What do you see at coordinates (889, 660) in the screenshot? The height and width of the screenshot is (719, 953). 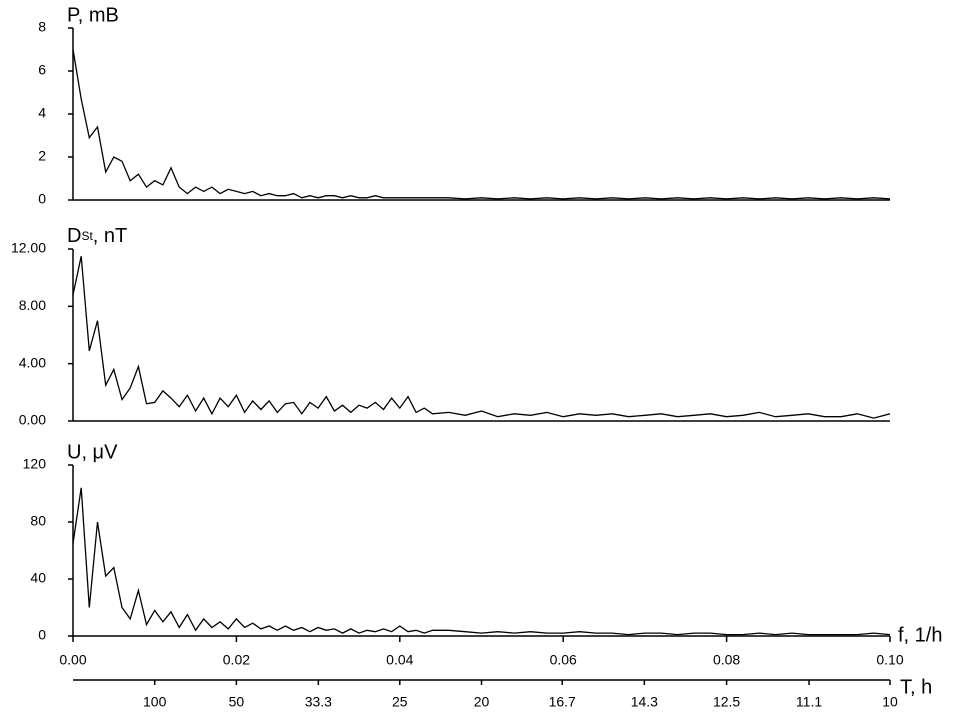 I see `x-tick-label: 0.10` at bounding box center [889, 660].